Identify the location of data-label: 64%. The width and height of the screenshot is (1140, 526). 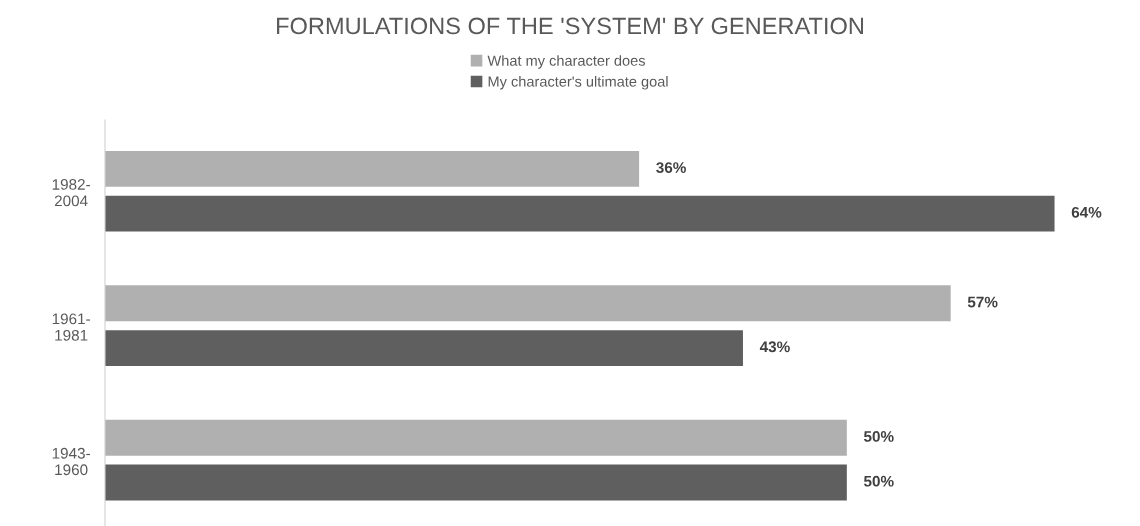
(1086, 212).